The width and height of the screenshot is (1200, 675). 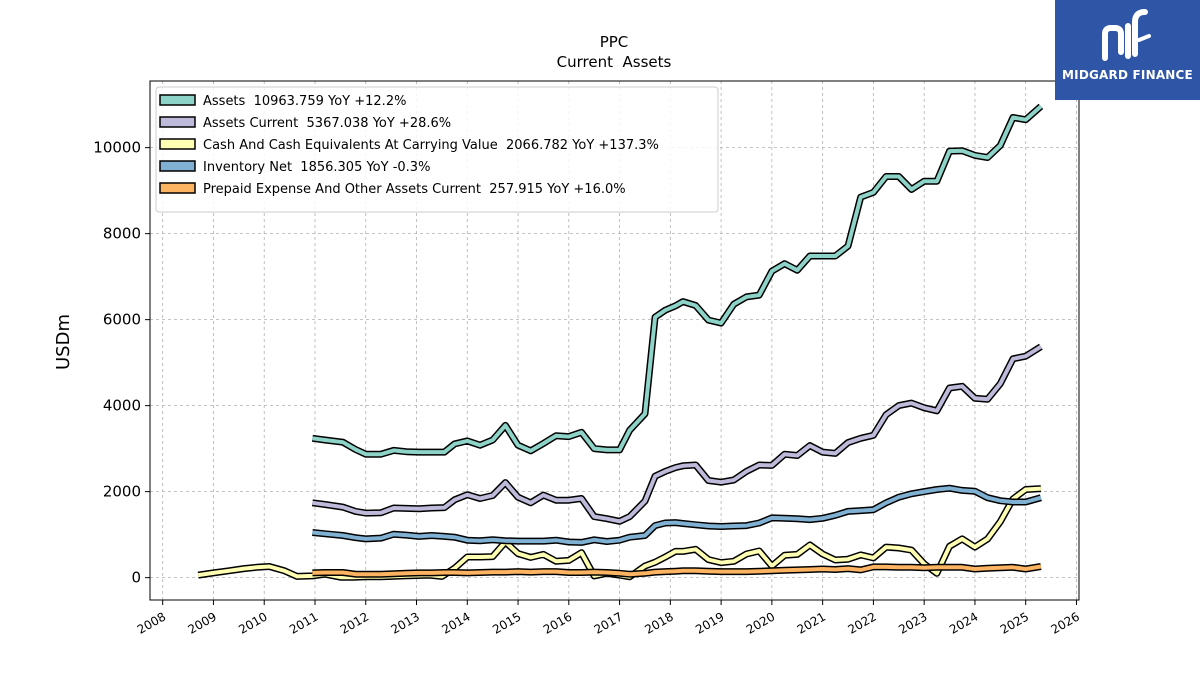 I want to click on brand-logo: MIDGARD FINANCE, so click(x=1127, y=50).